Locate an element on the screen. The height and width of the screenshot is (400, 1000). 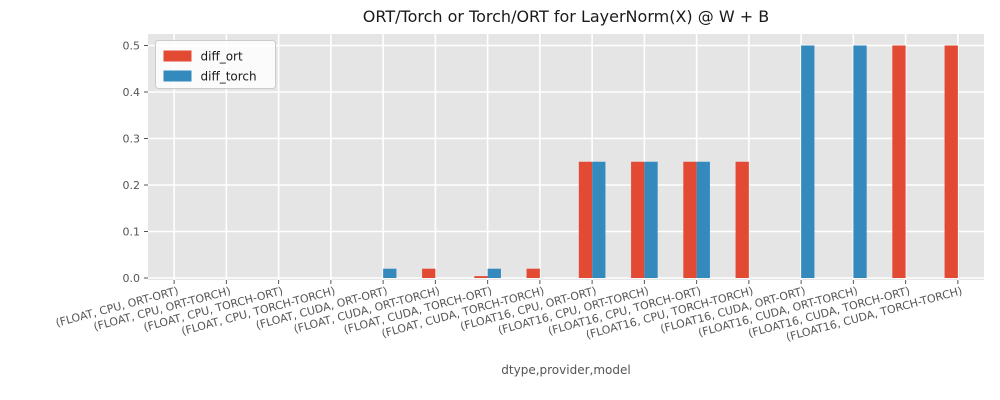
legend-swatch-diff_torch is located at coordinates (177, 76).